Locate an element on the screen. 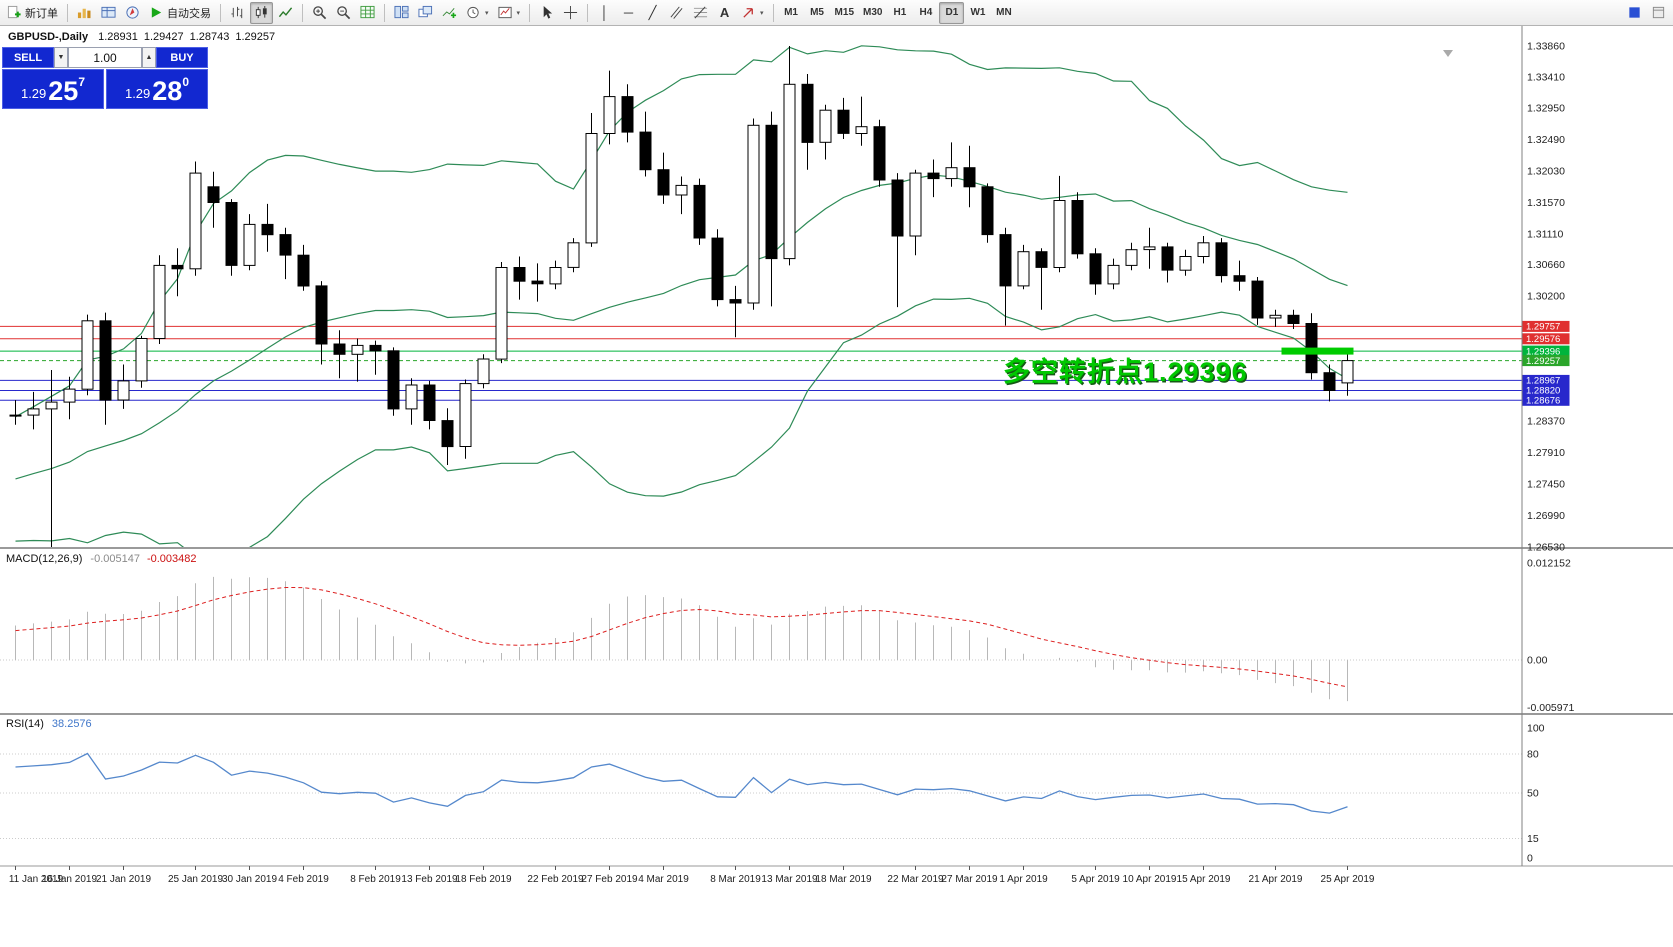 This screenshot has height=947, width=1673. vertical-line-tool-button: │ is located at coordinates (604, 13).